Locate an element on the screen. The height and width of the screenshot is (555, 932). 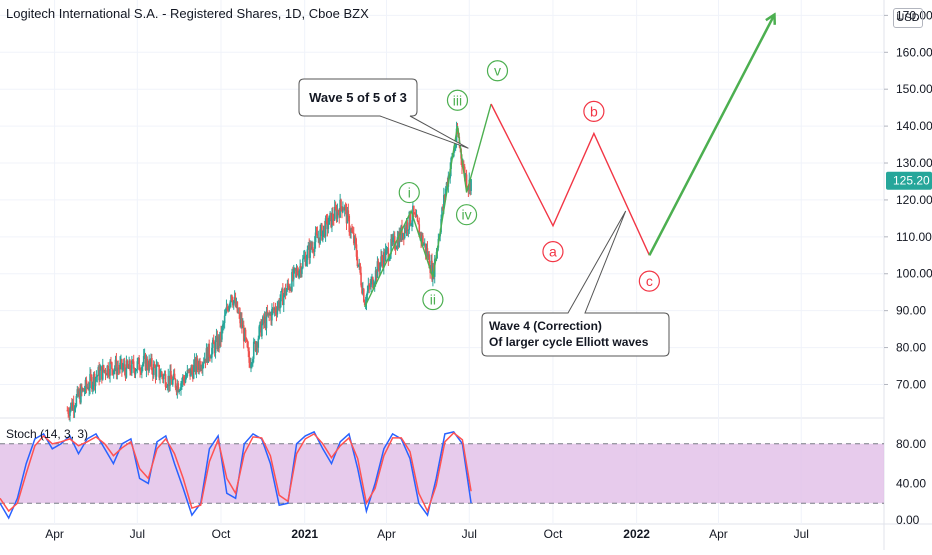
wave-line-projection is located at coordinates (711, 135).